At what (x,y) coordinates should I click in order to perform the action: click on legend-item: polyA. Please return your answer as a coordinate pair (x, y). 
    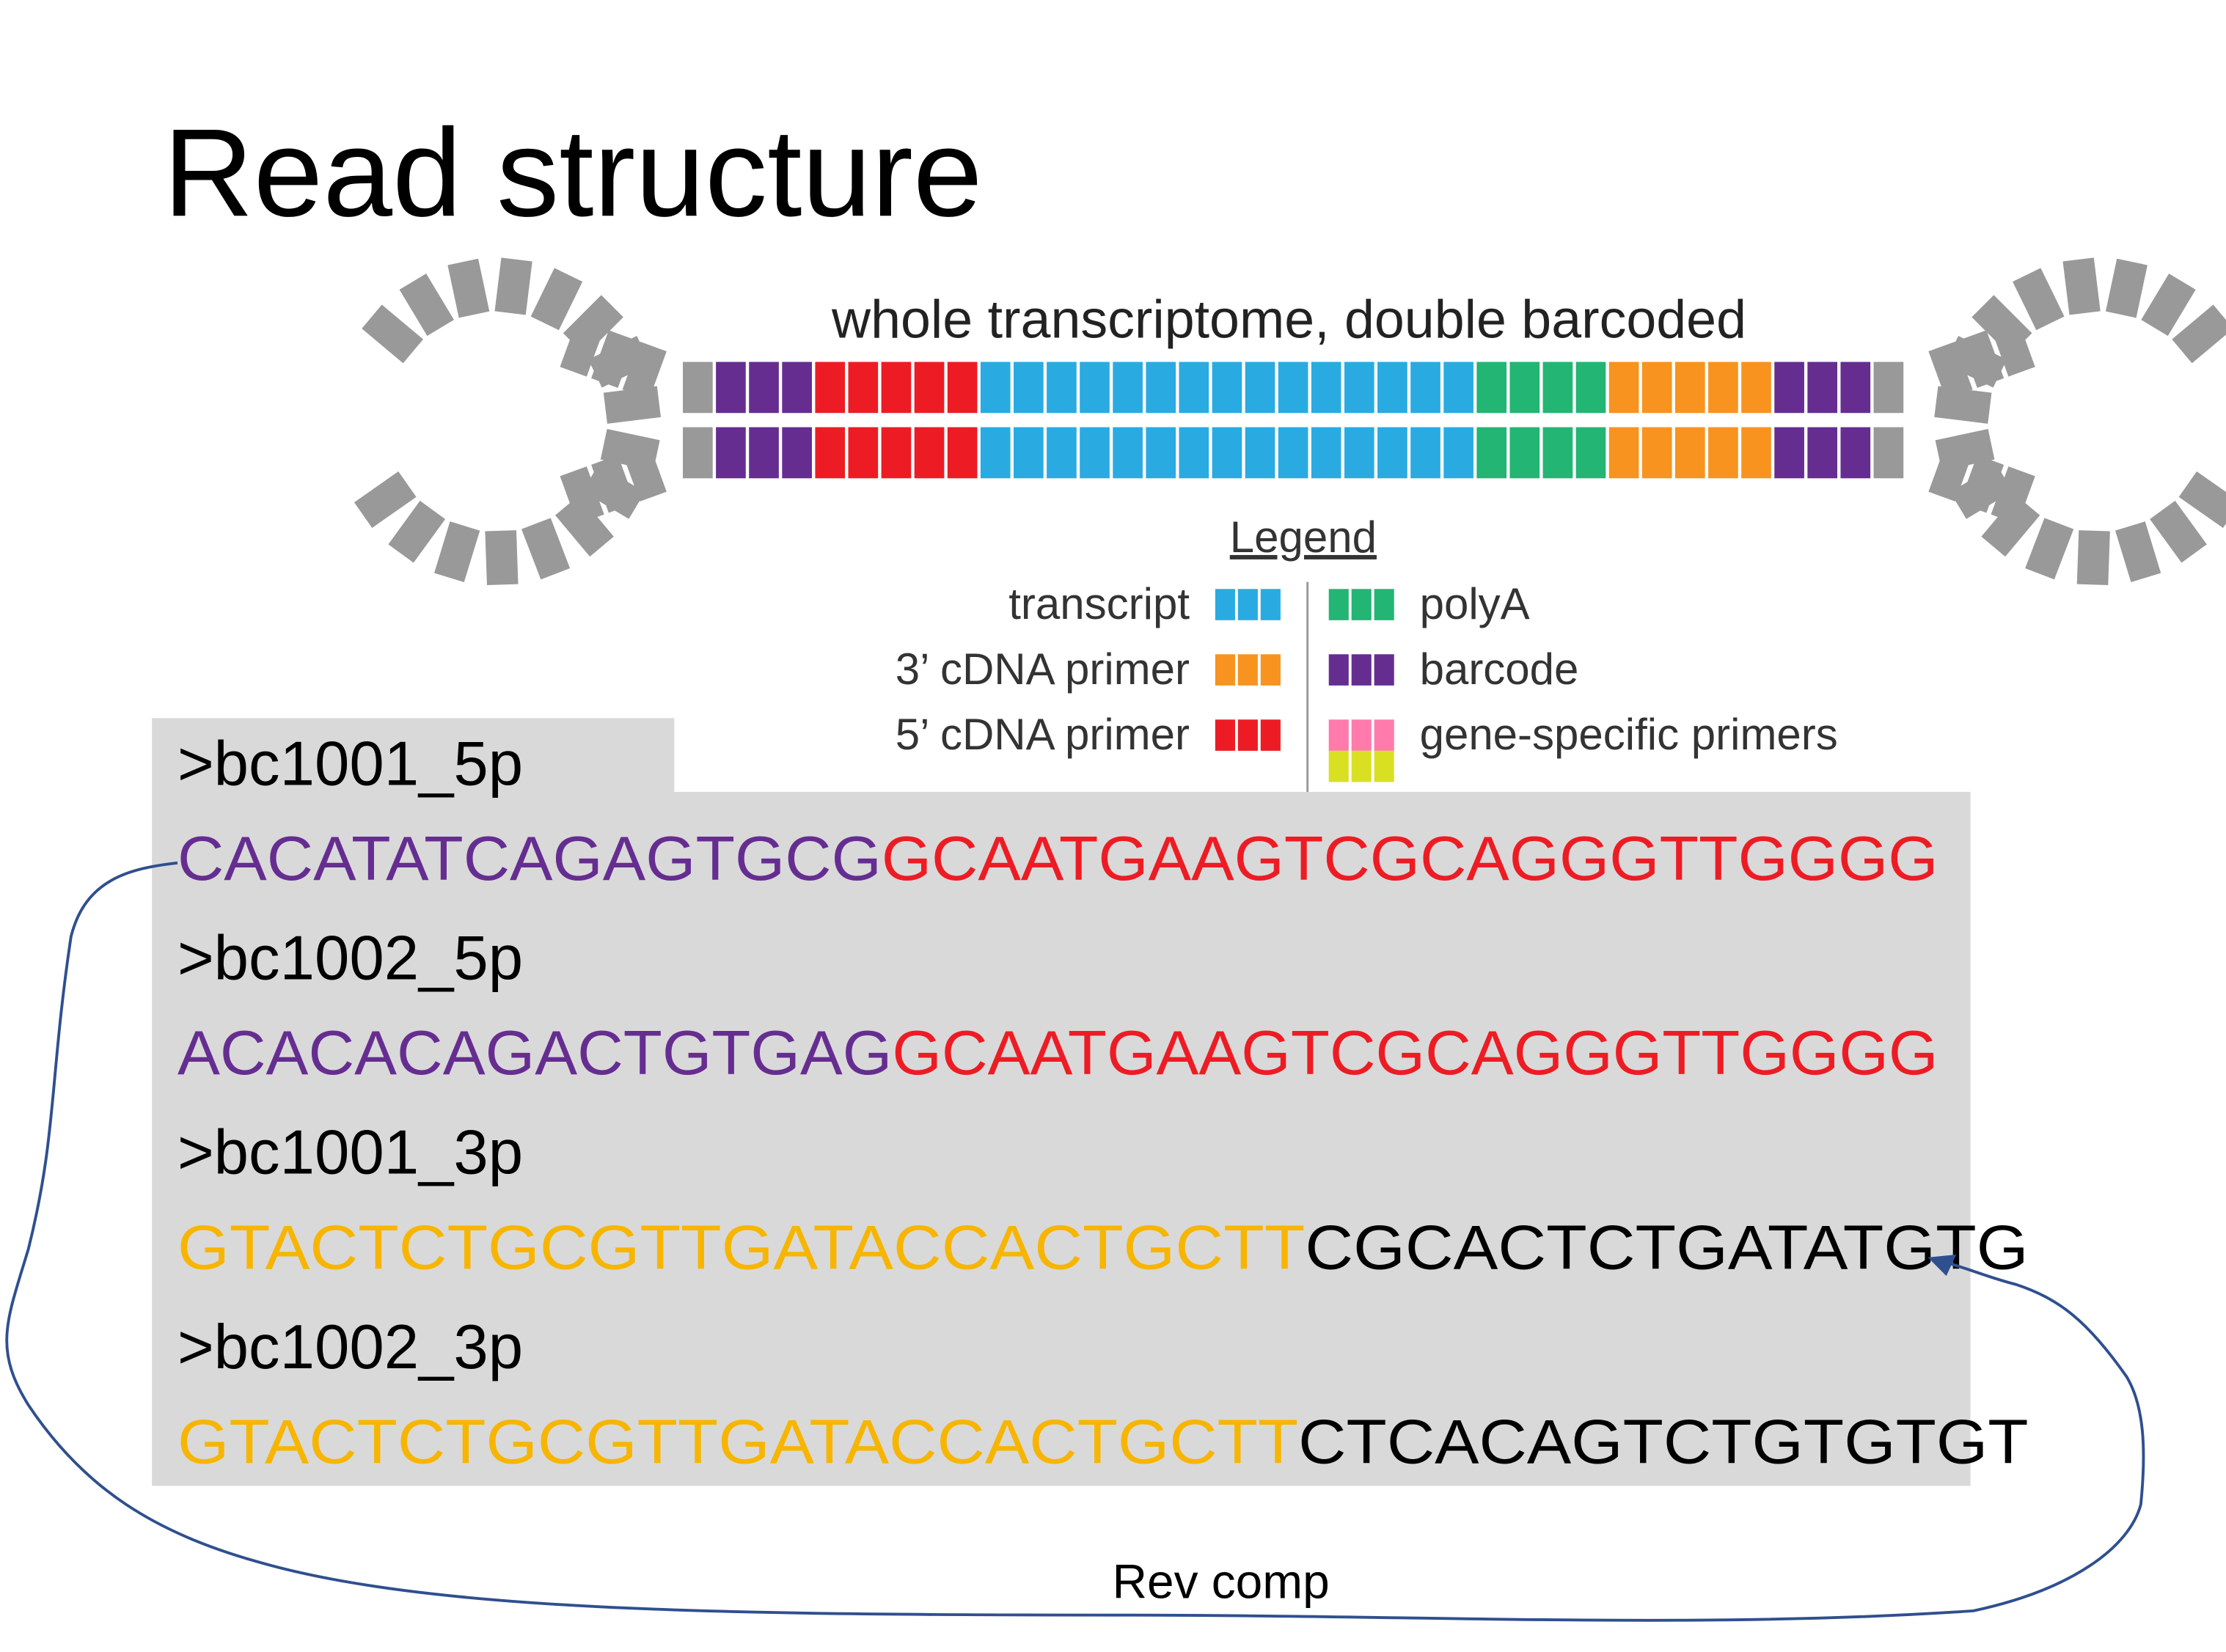
    Looking at the image, I should click on (1475, 604).